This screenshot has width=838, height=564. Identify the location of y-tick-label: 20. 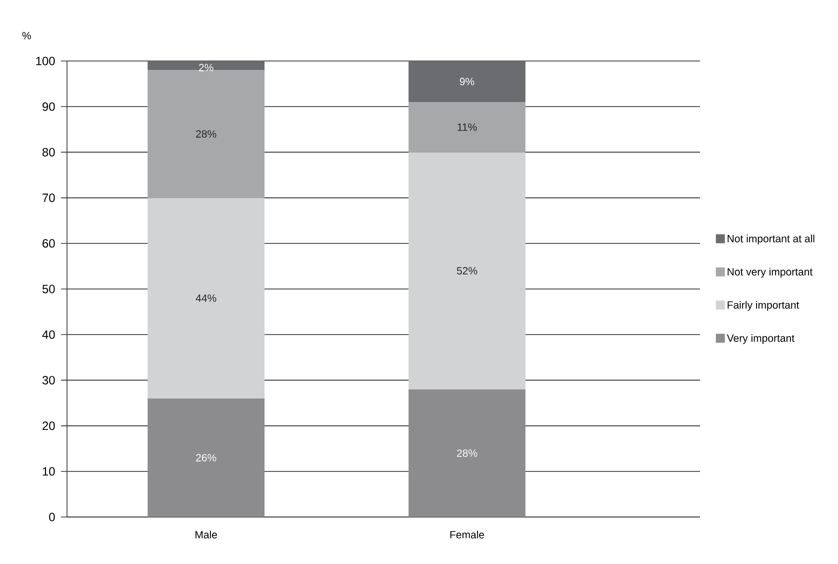
(48, 426).